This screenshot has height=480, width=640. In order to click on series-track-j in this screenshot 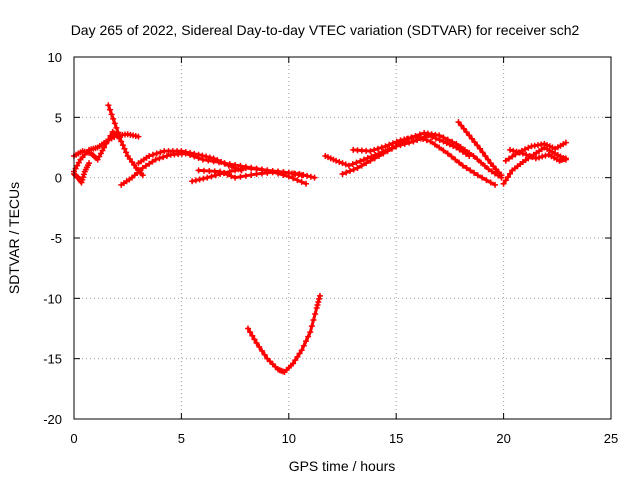, I will do `click(397, 150)`.